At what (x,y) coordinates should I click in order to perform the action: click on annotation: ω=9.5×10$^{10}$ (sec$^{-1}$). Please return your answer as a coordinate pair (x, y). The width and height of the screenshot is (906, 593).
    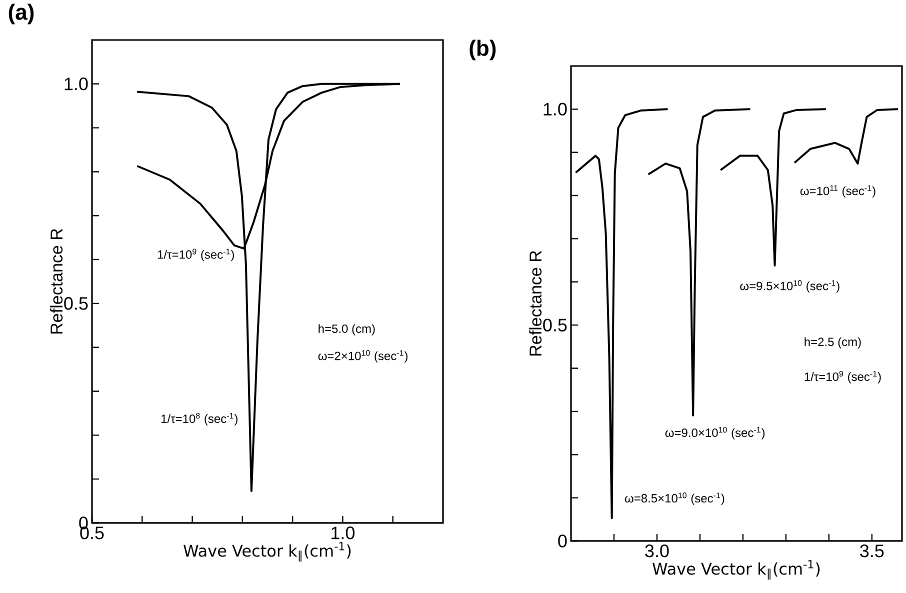
    Looking at the image, I should click on (790, 286).